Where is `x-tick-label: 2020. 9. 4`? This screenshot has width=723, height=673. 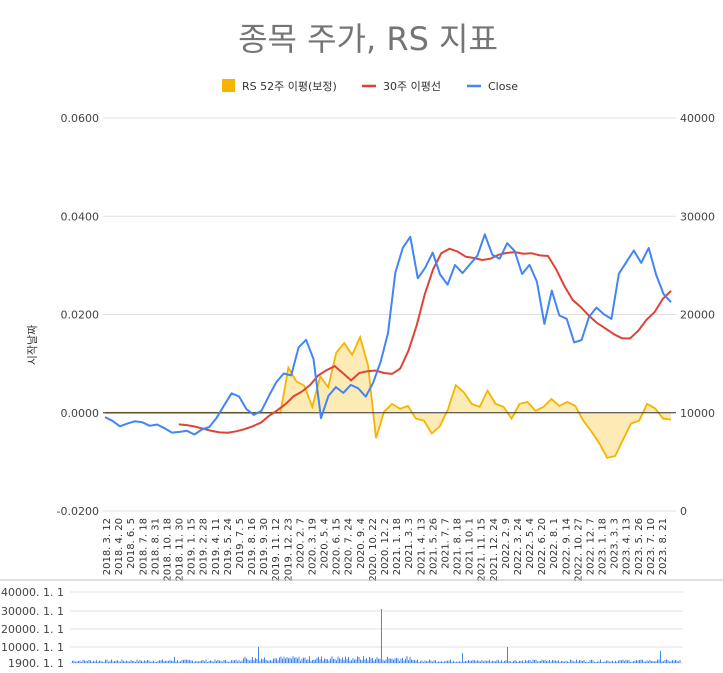 x-tick-label: 2020. 9. 4 is located at coordinates (361, 543).